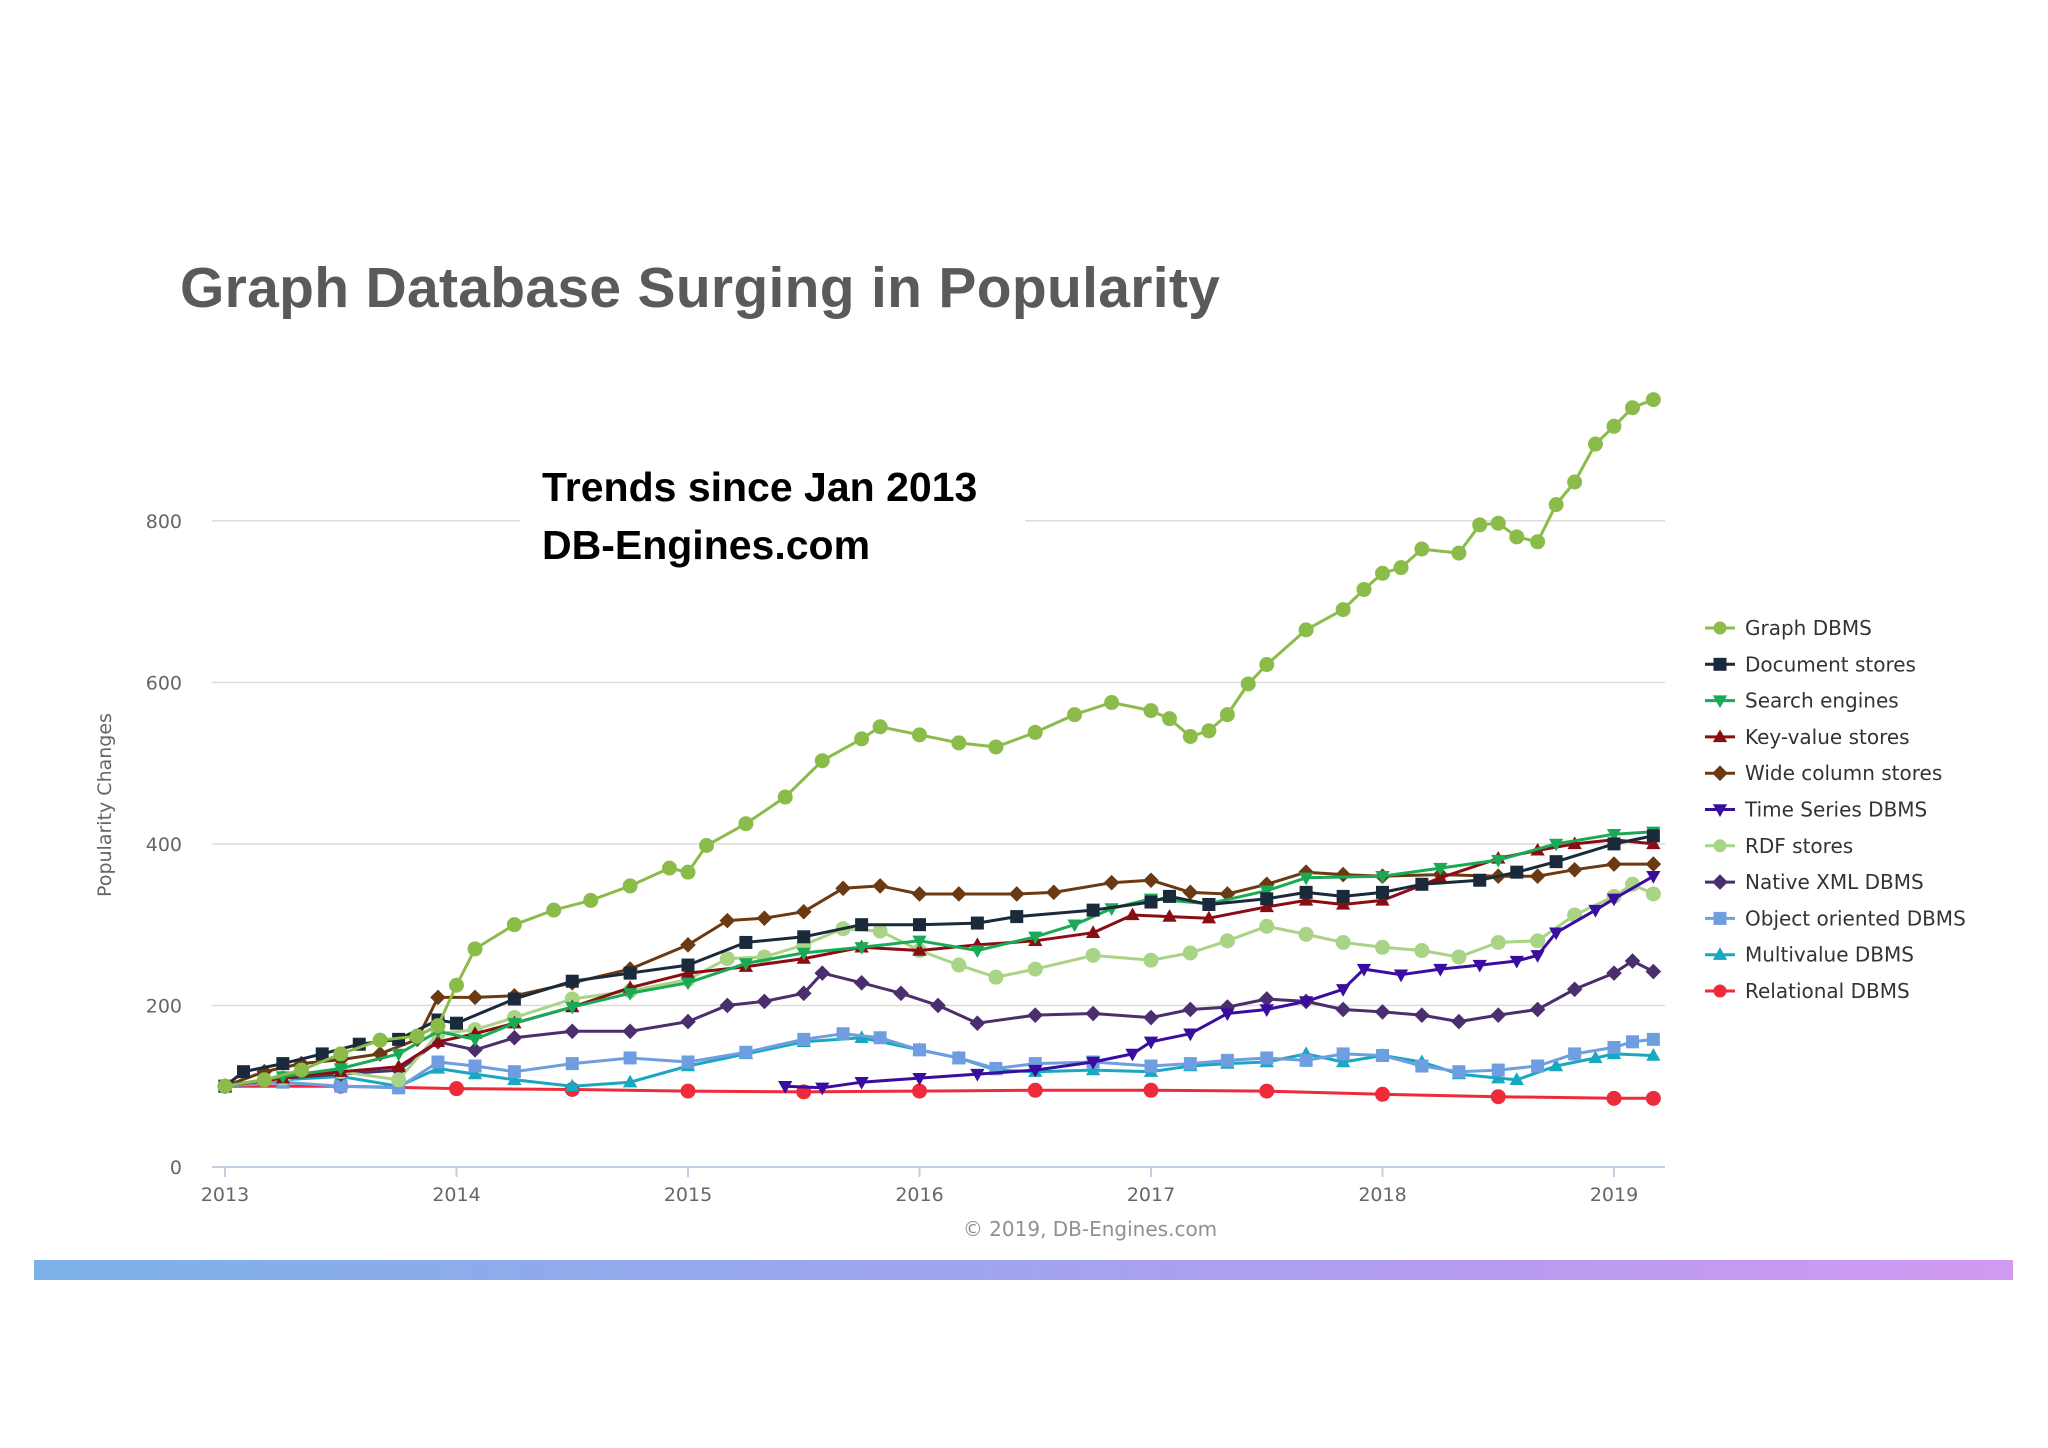 Image resolution: width=2048 pixels, height=1448 pixels. What do you see at coordinates (1834, 882) in the screenshot?
I see `legend-label: Native XML DBMS` at bounding box center [1834, 882].